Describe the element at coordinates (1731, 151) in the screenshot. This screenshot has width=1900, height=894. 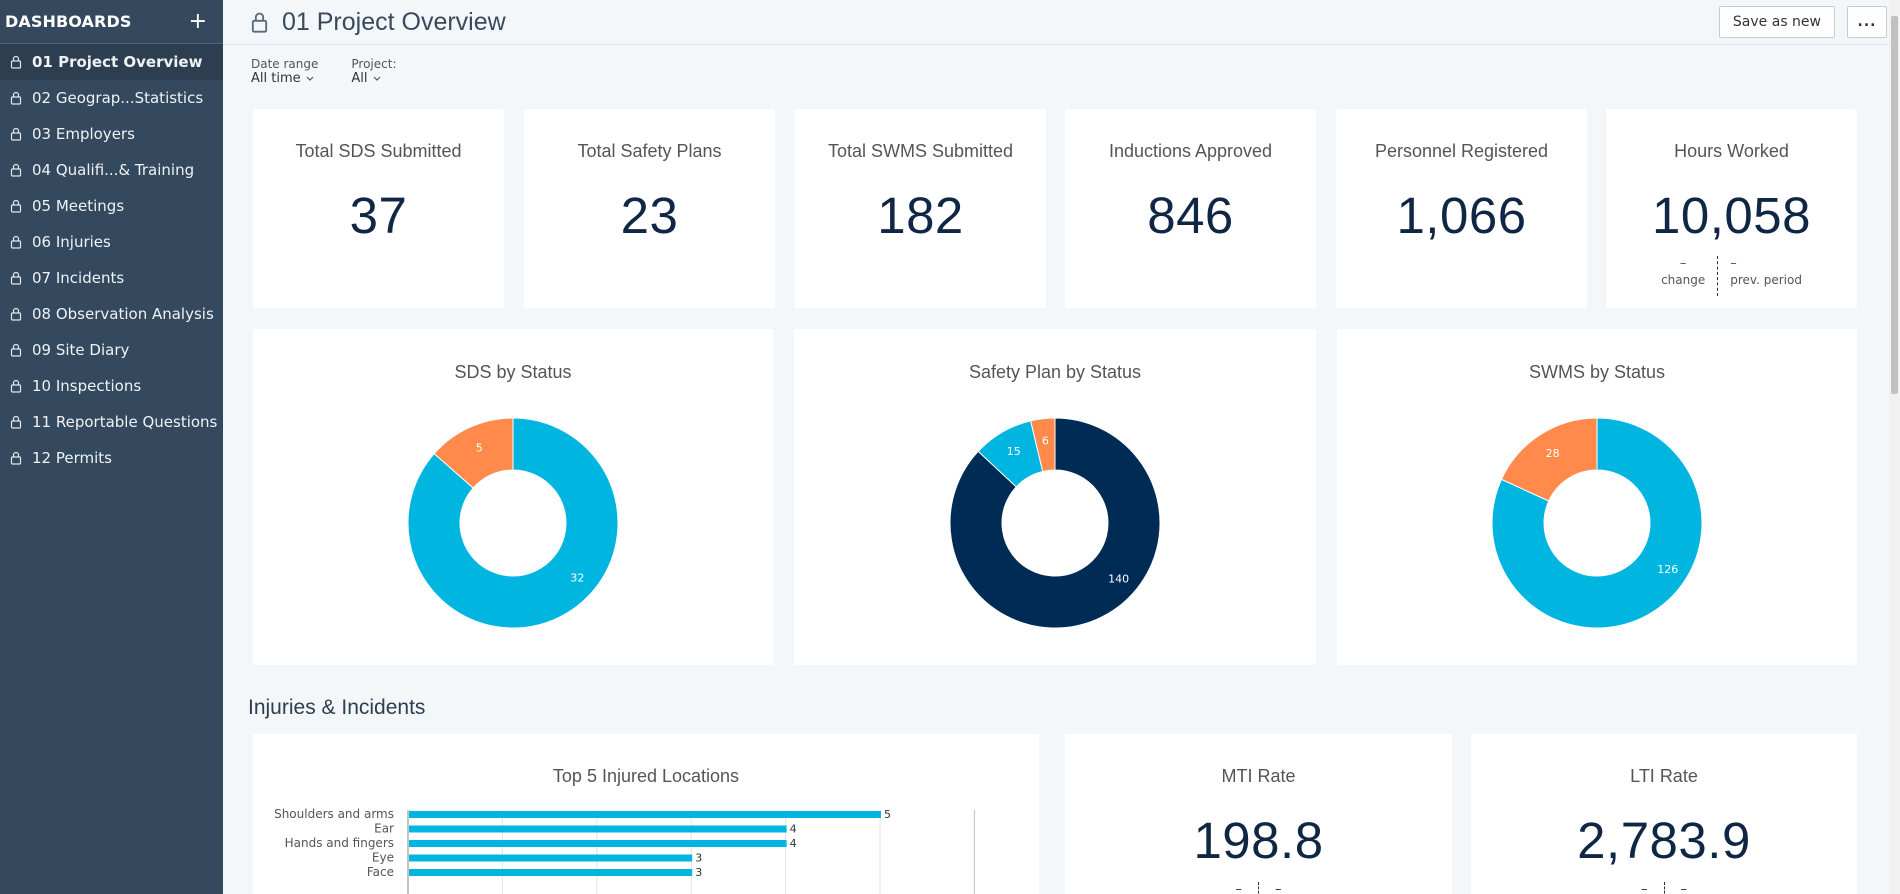
I see `kpi-title: Hours Worked` at that location.